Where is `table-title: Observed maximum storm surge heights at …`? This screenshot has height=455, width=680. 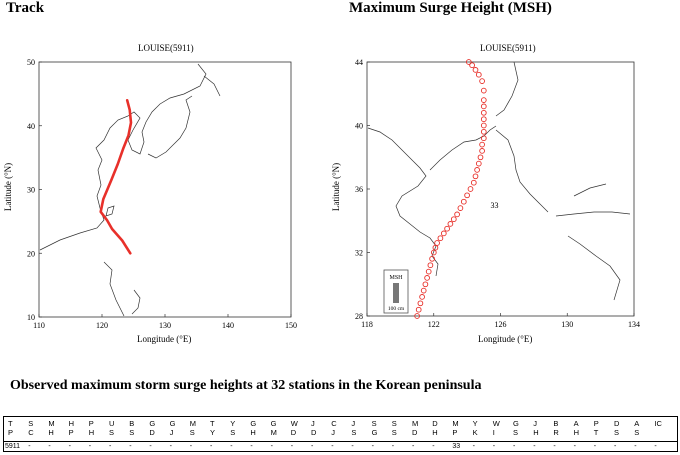 table-title: Observed maximum storm surge heights at … is located at coordinates (246, 385).